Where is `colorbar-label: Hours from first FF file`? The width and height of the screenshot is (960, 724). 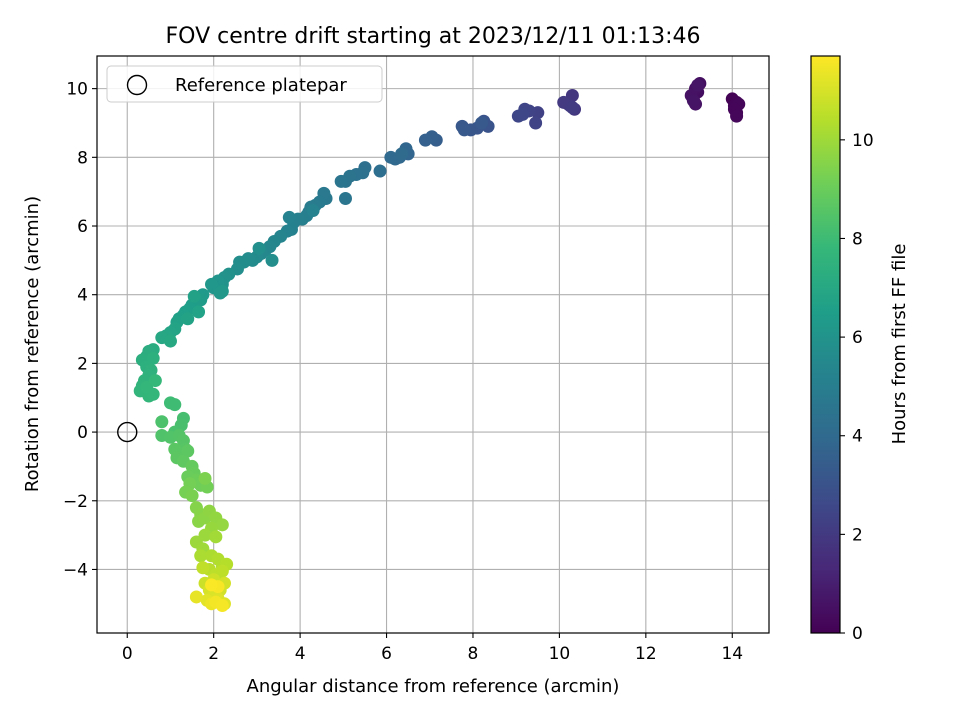 colorbar-label: Hours from first FF file is located at coordinates (899, 344).